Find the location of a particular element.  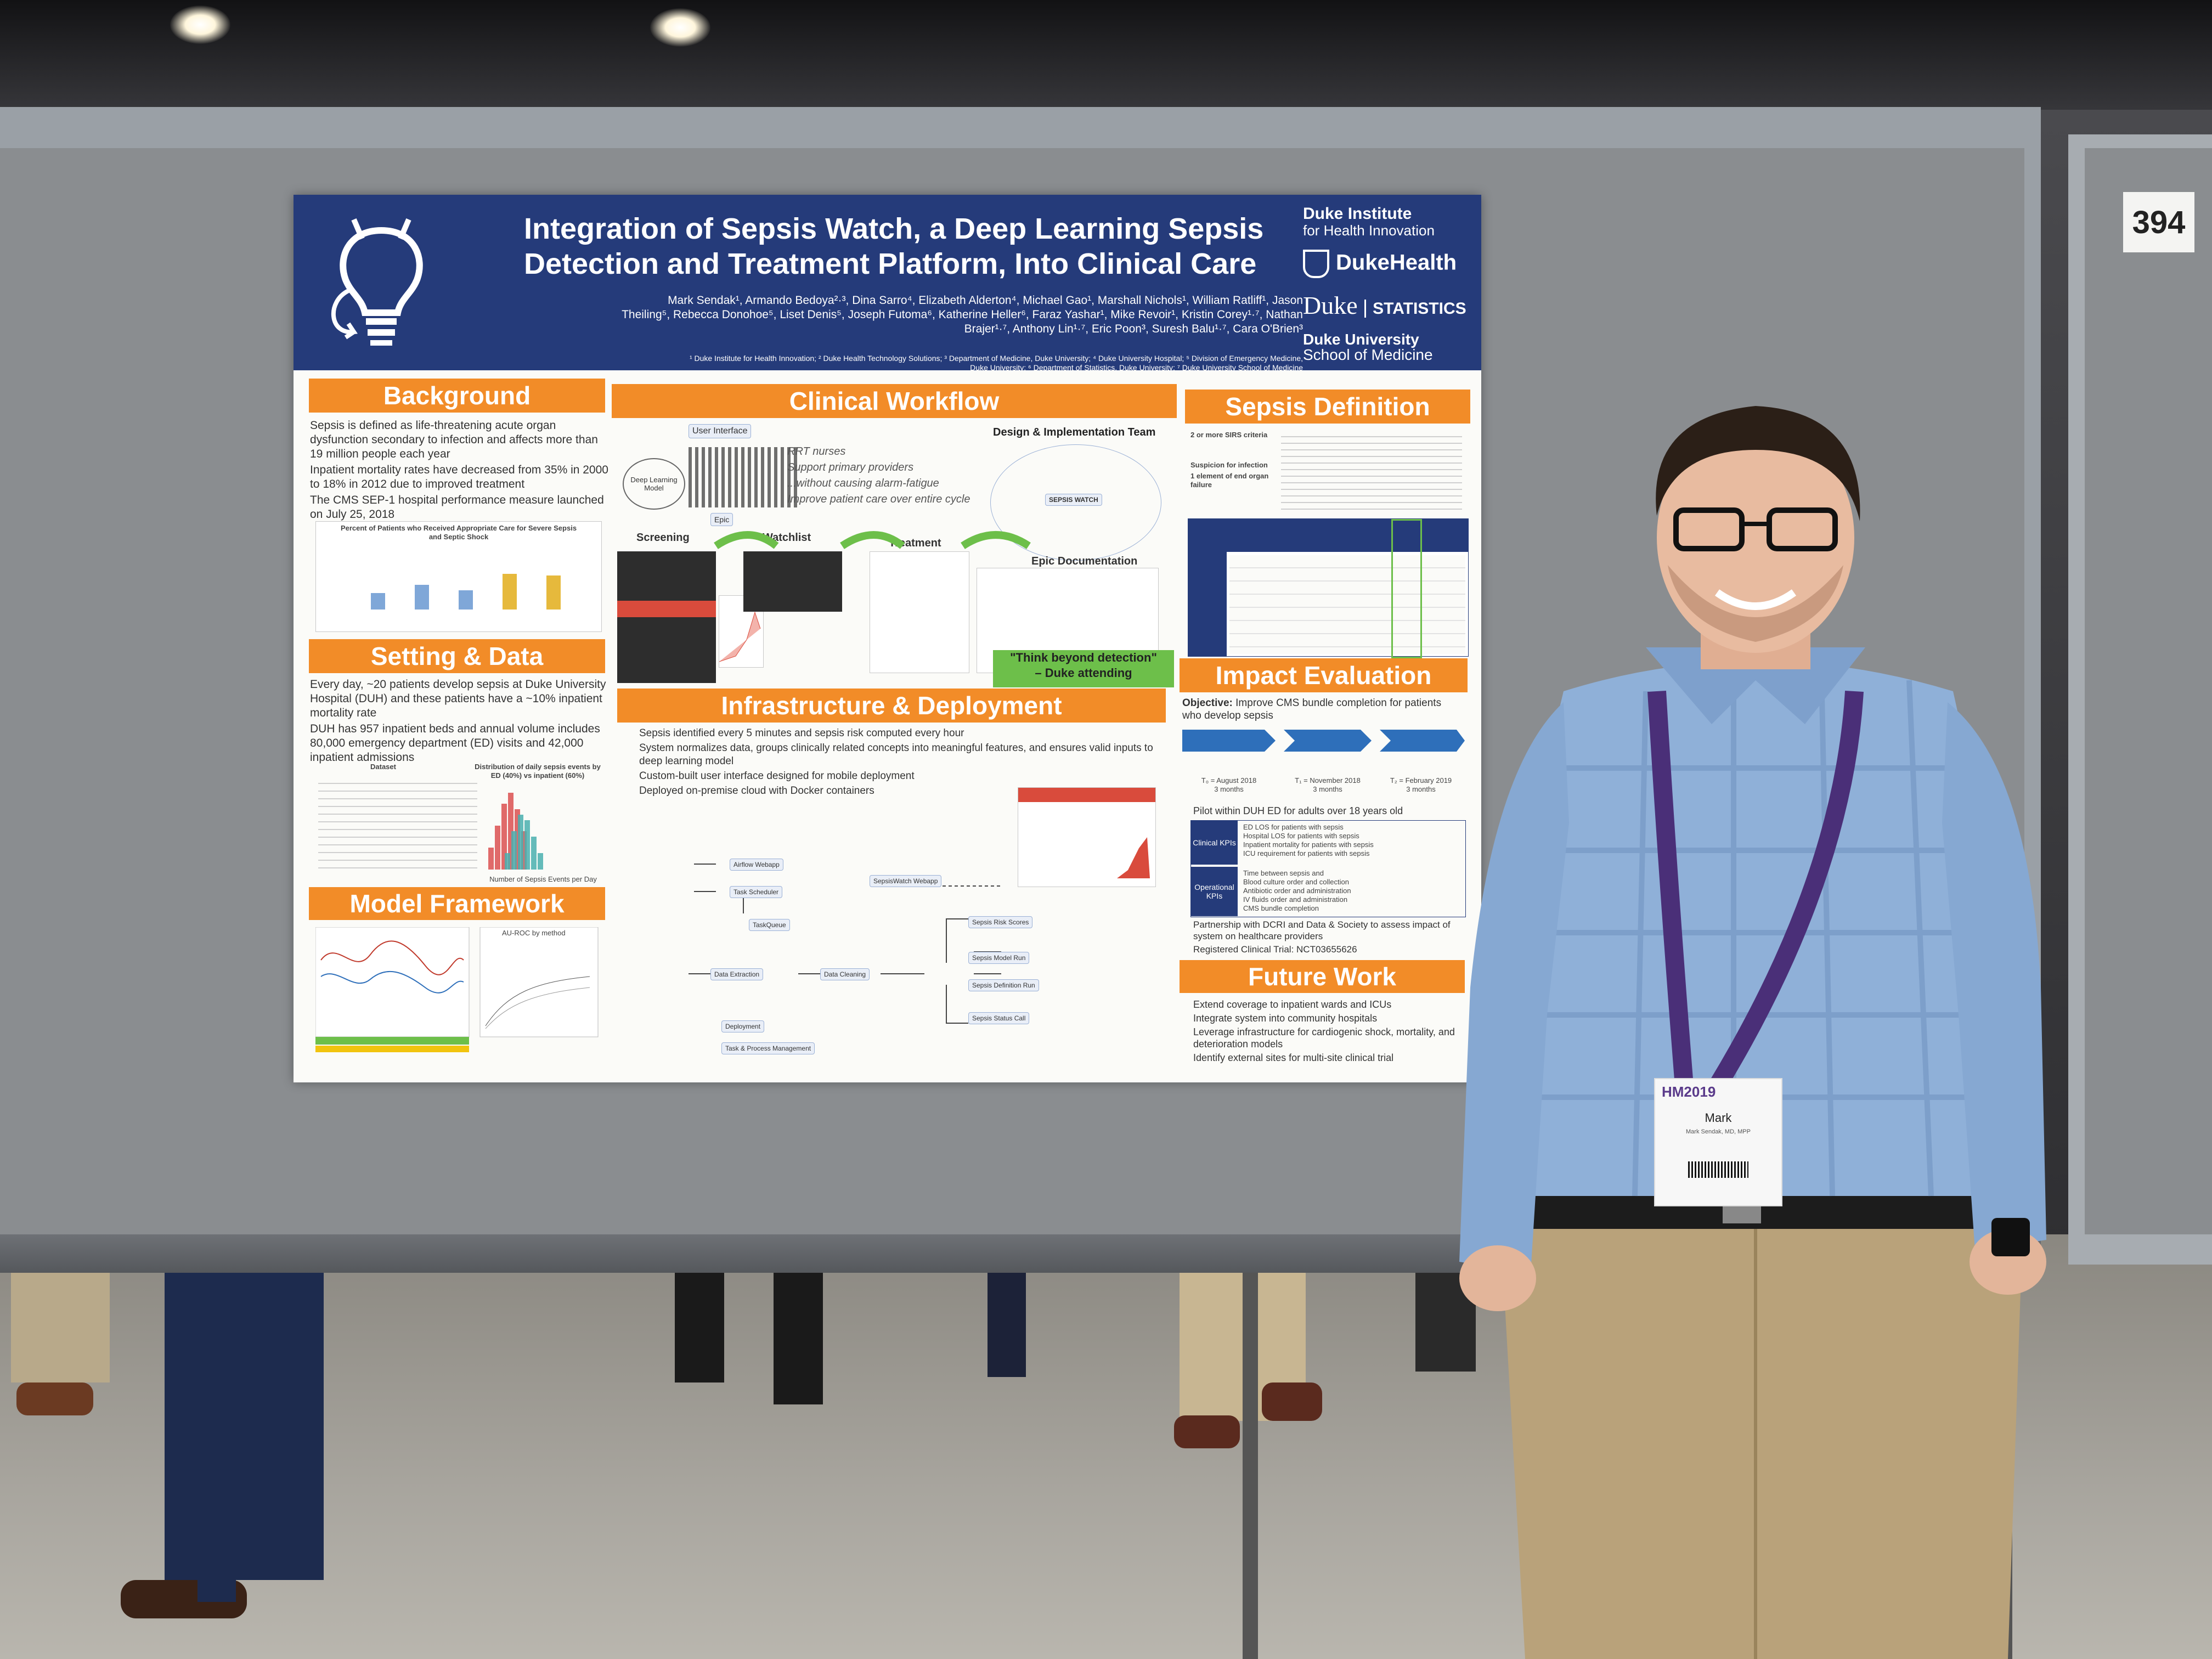

t0-label: T₀ = August 2018 is located at coordinates (1229, 780).